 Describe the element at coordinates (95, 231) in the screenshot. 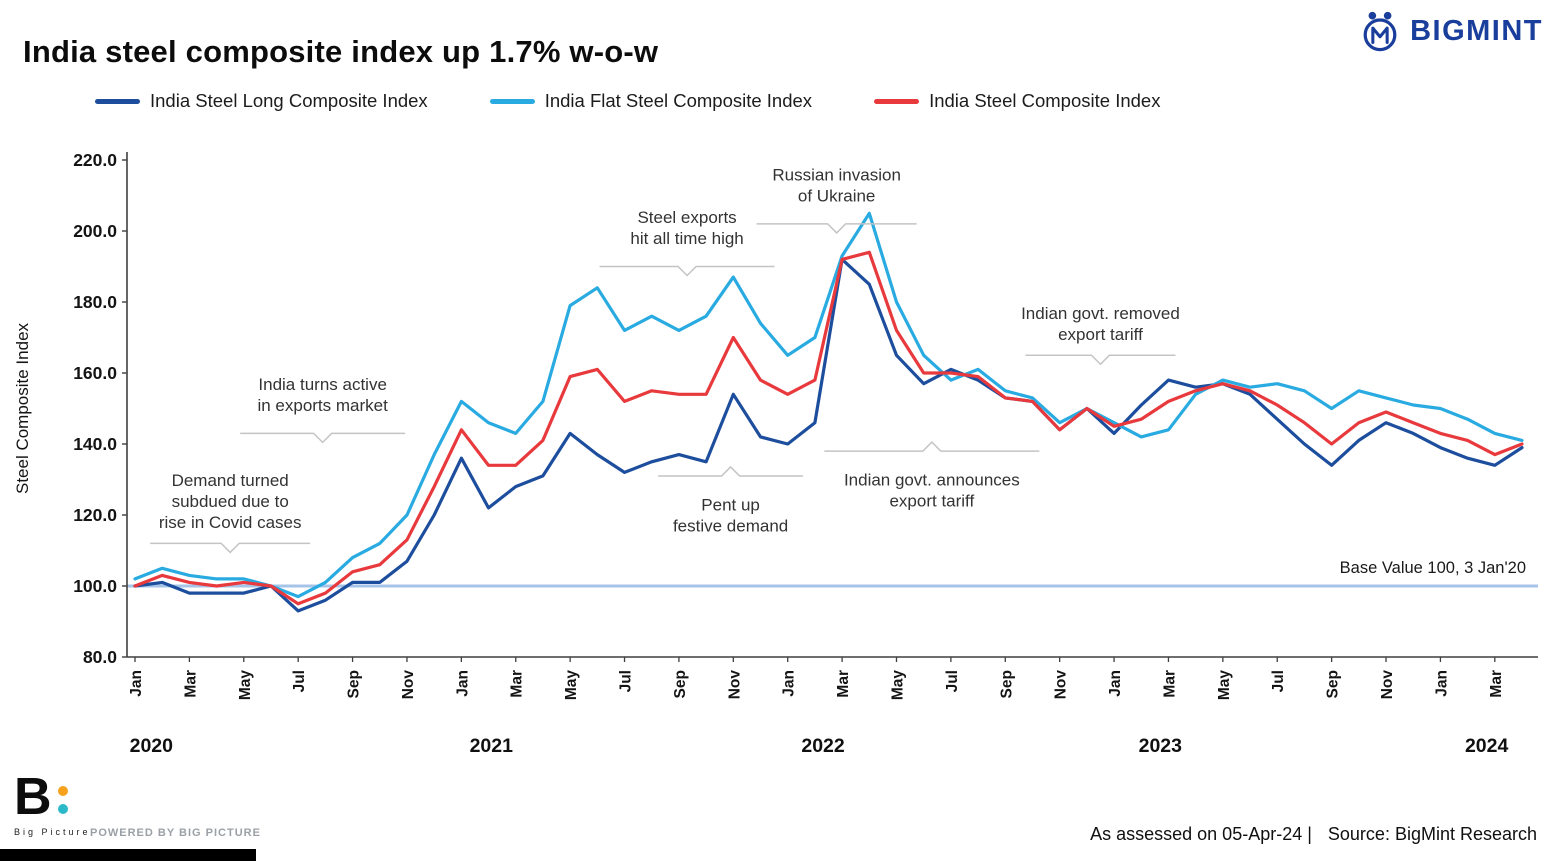

I see `y-tick-label: 200.0` at that location.